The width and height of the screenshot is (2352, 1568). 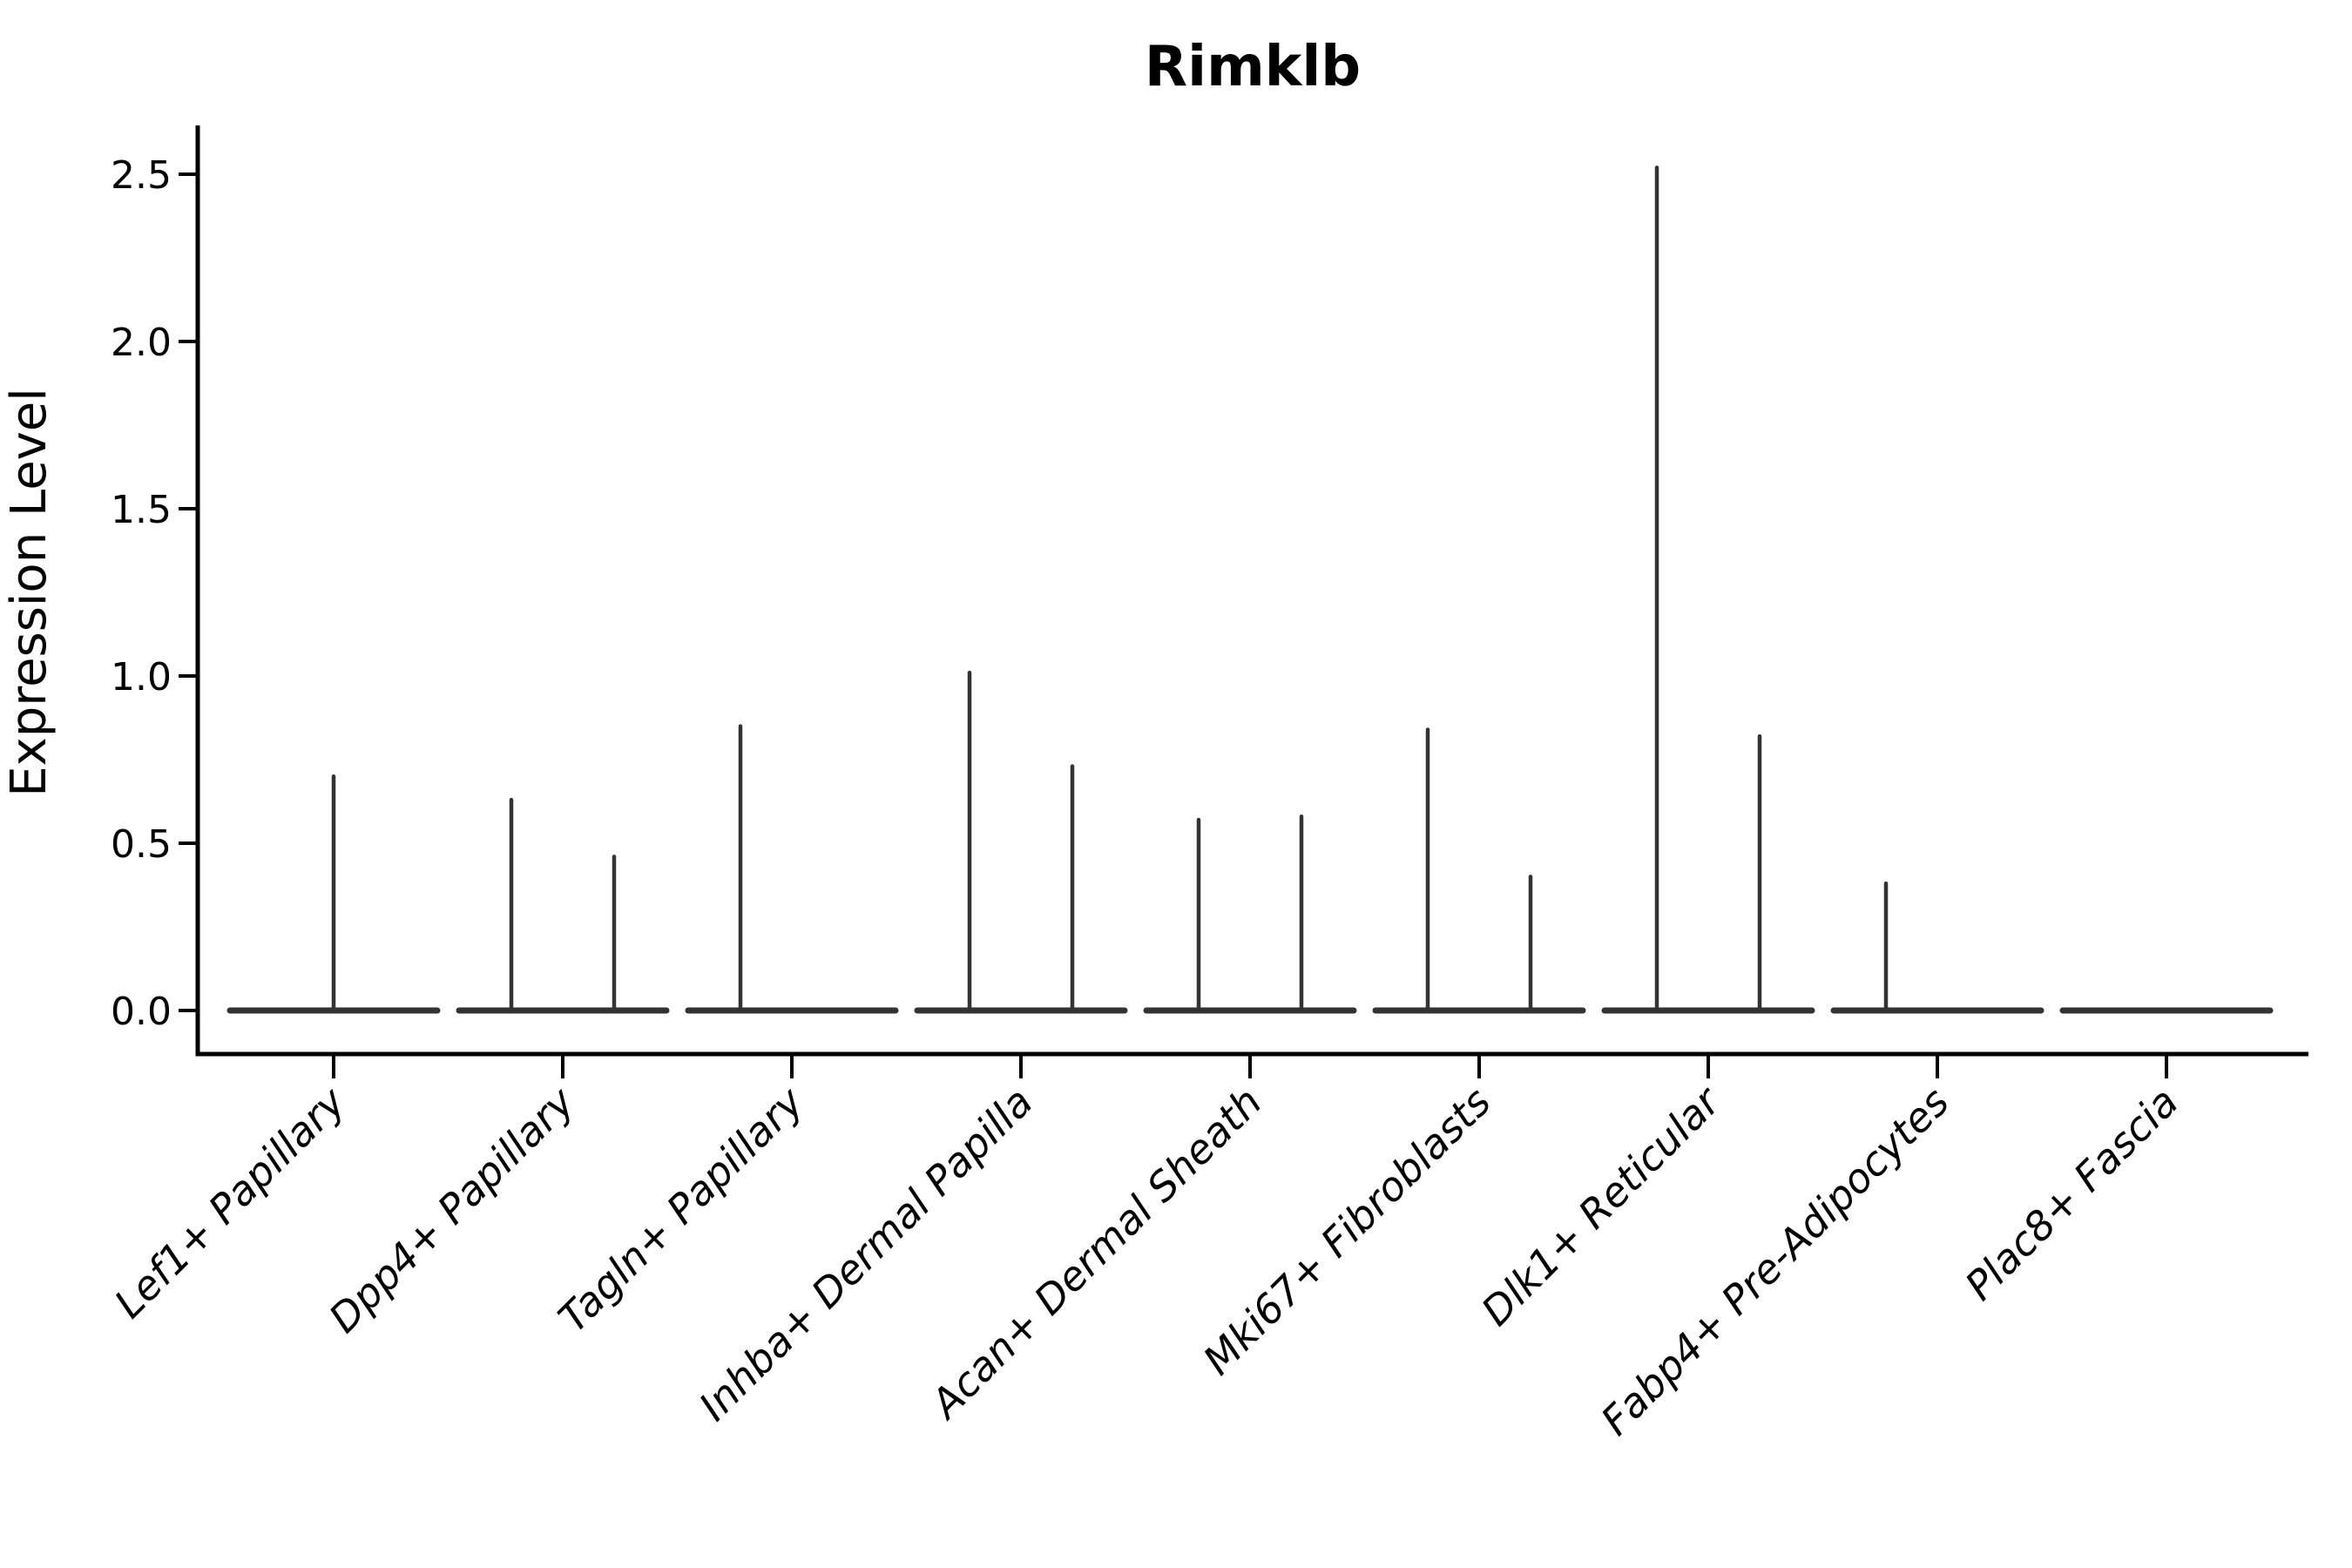 I want to click on x-tick-label: Dpp4+ Papillary, so click(x=452, y=1210).